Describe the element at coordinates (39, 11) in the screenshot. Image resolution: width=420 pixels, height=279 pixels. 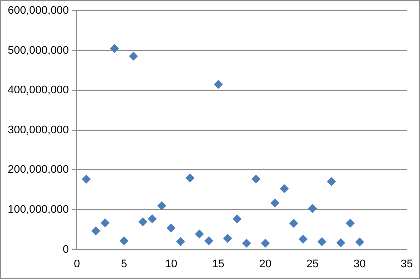
I see `y-tick-label: 600,000,000` at that location.